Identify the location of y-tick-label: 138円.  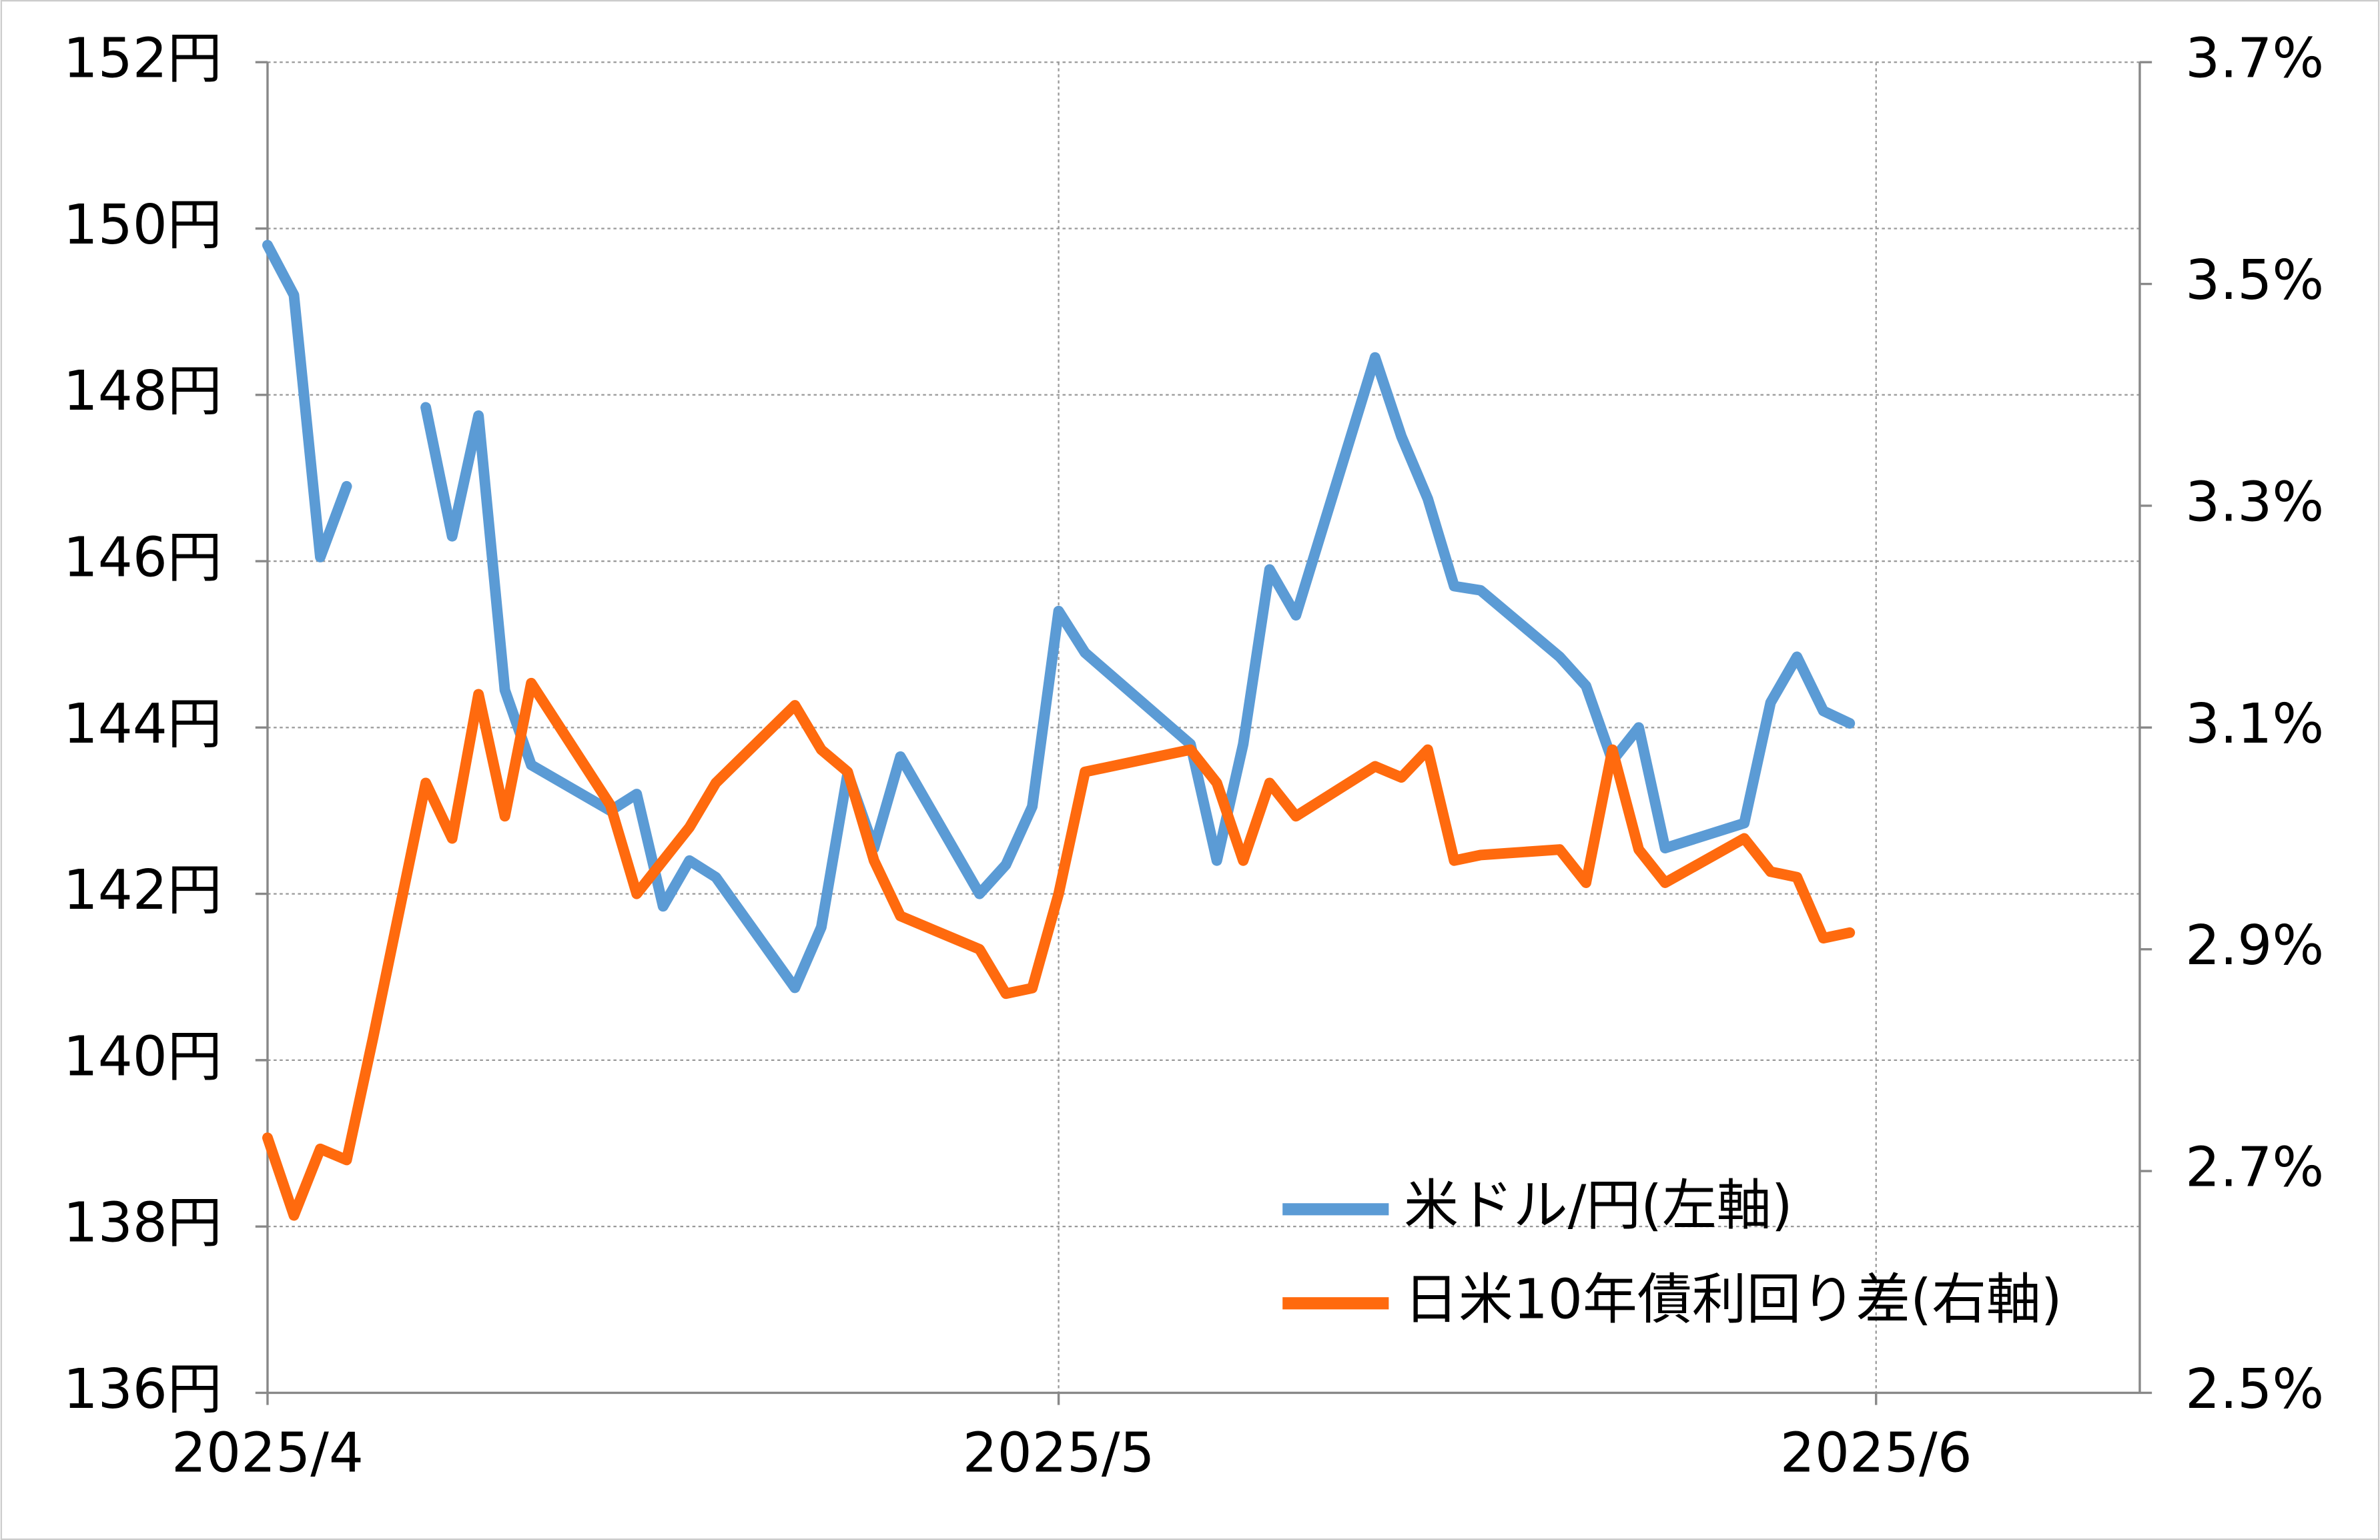
(142, 1223).